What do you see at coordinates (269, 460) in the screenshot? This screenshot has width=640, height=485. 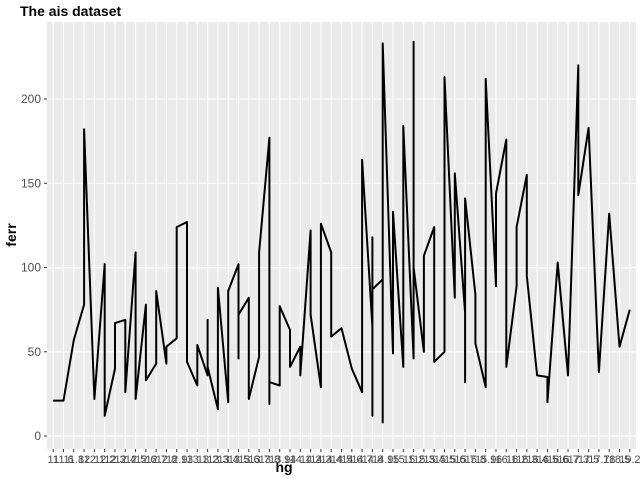 I see `x-tick-label: 13.8` at bounding box center [269, 460].